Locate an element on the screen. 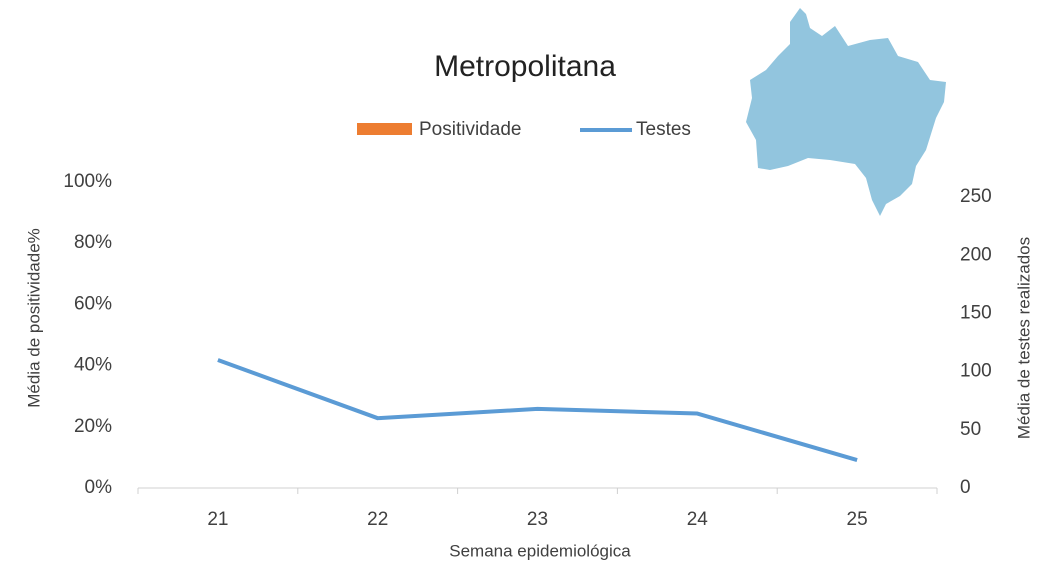 The width and height of the screenshot is (1056, 570). legend-label: Testes is located at coordinates (663, 129).